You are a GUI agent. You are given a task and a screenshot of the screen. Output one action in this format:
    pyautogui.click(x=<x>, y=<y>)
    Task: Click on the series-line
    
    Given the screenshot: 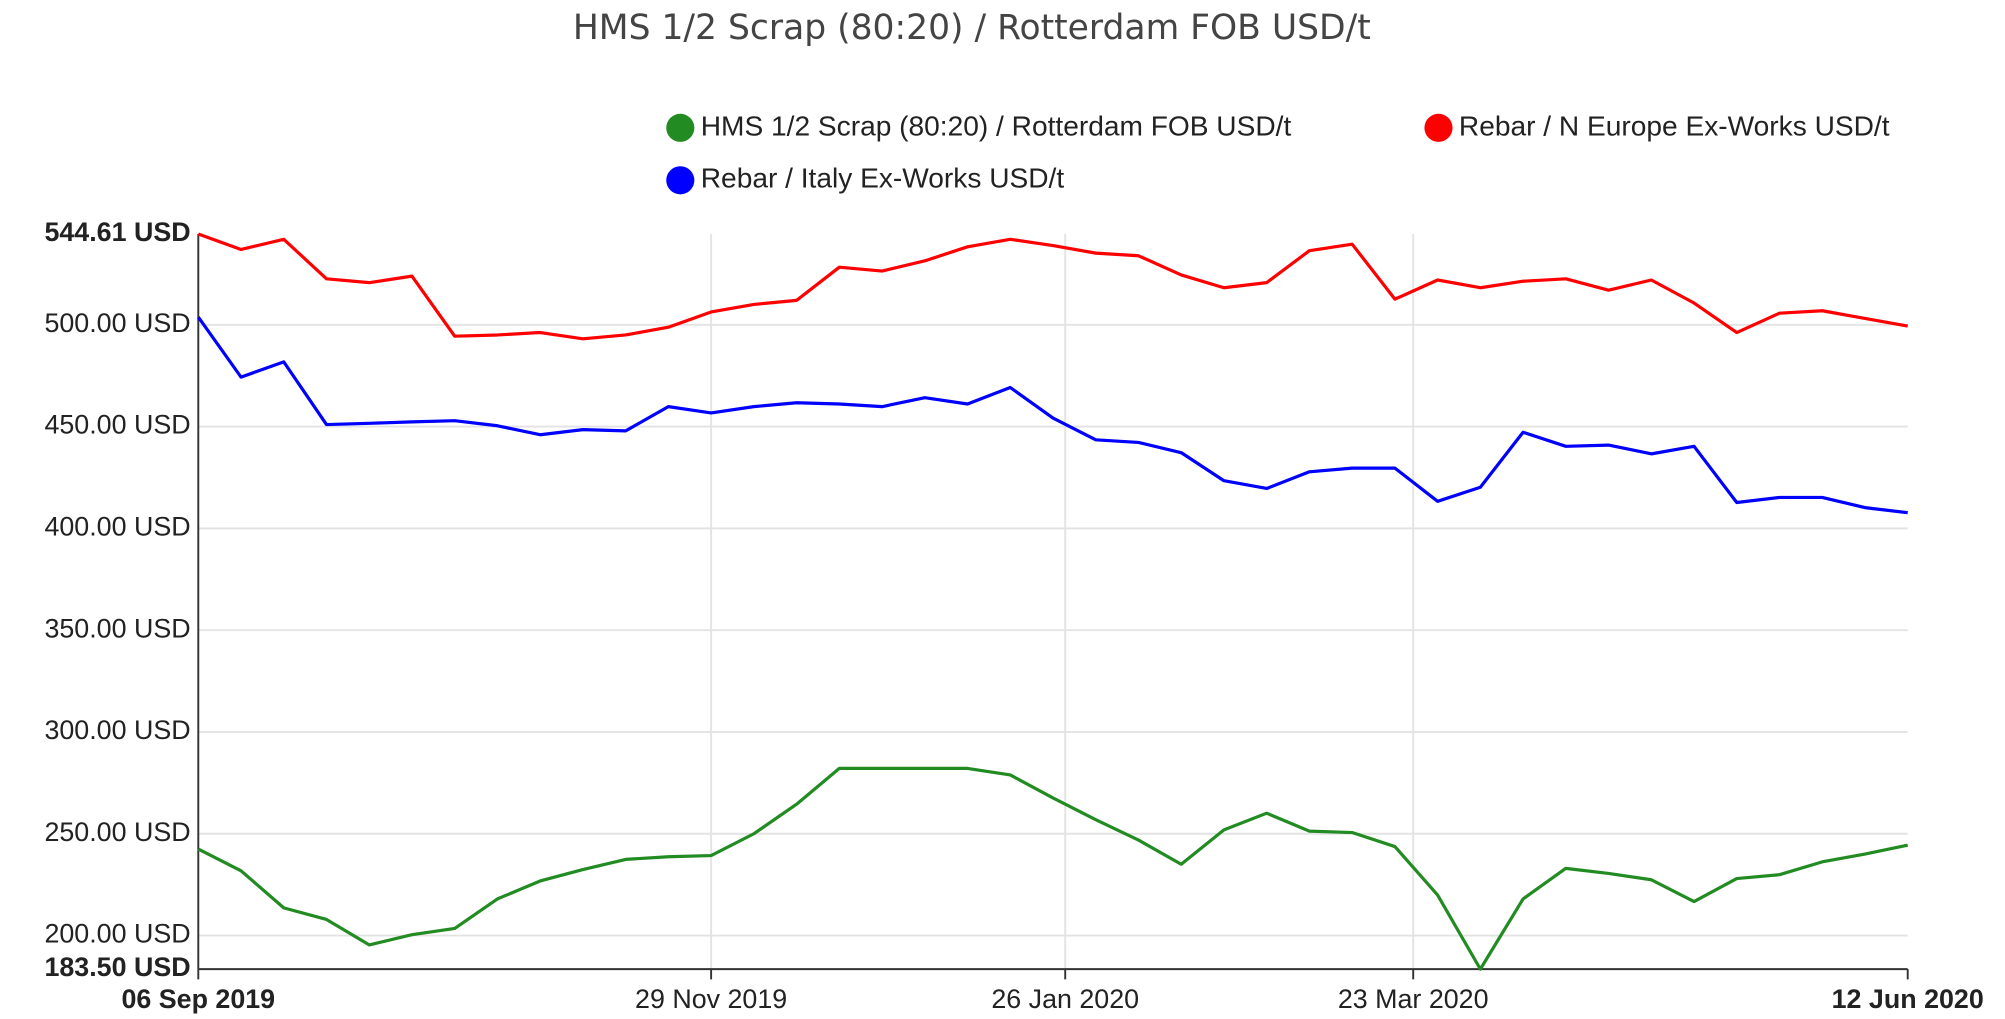 What is the action you would take?
    pyautogui.click(x=1052, y=286)
    